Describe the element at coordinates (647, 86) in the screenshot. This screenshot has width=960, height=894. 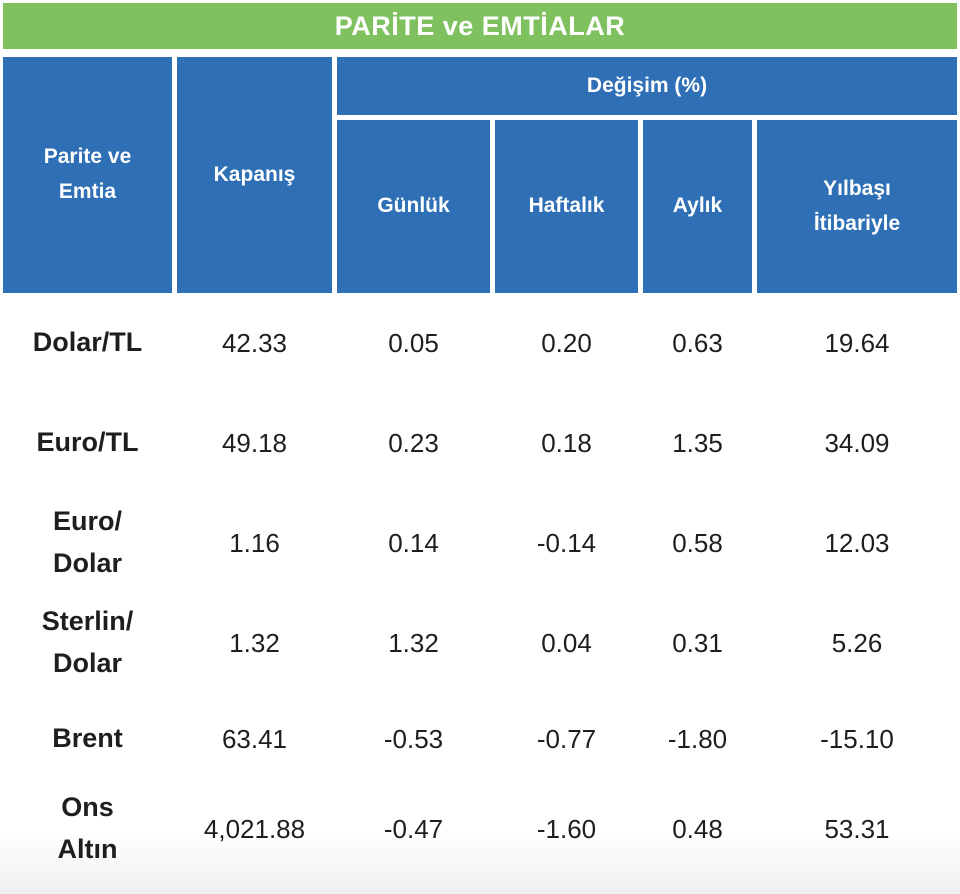
I see `column-group-header-degisim: Değişim (%)` at that location.